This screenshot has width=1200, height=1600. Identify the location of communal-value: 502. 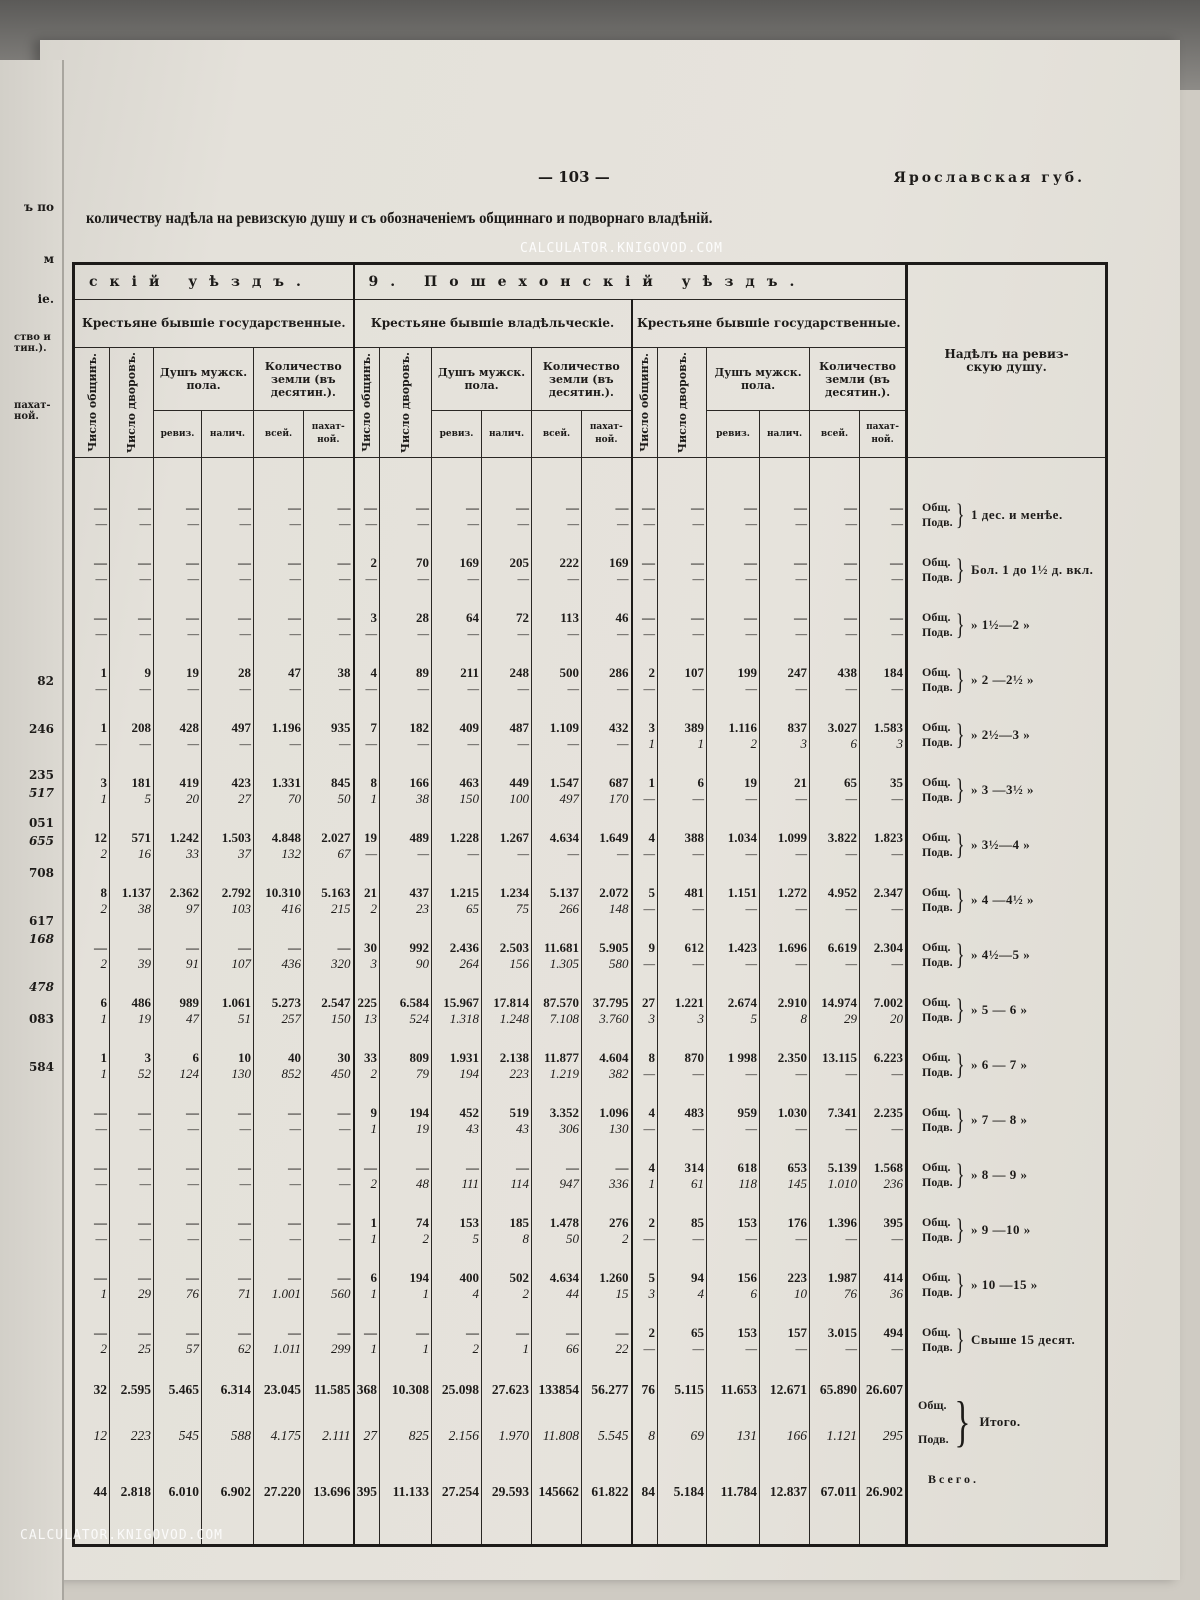
(519, 1277).